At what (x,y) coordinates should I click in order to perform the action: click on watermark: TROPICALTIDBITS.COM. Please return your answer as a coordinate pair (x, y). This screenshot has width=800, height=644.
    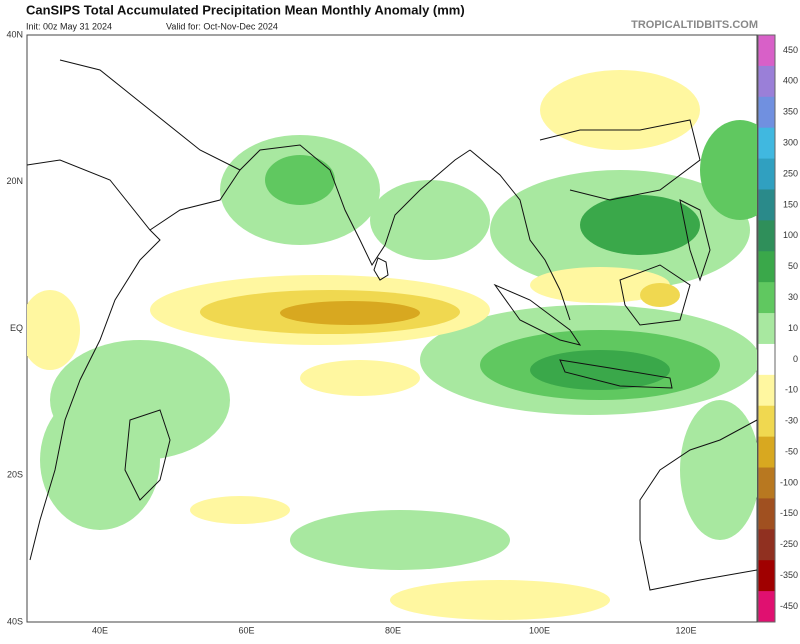
    Looking at the image, I should click on (694, 25).